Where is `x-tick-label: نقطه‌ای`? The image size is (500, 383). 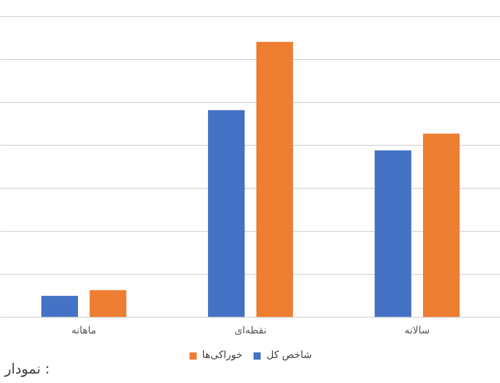
x-tick-label: نقطه‌ای is located at coordinates (250, 331).